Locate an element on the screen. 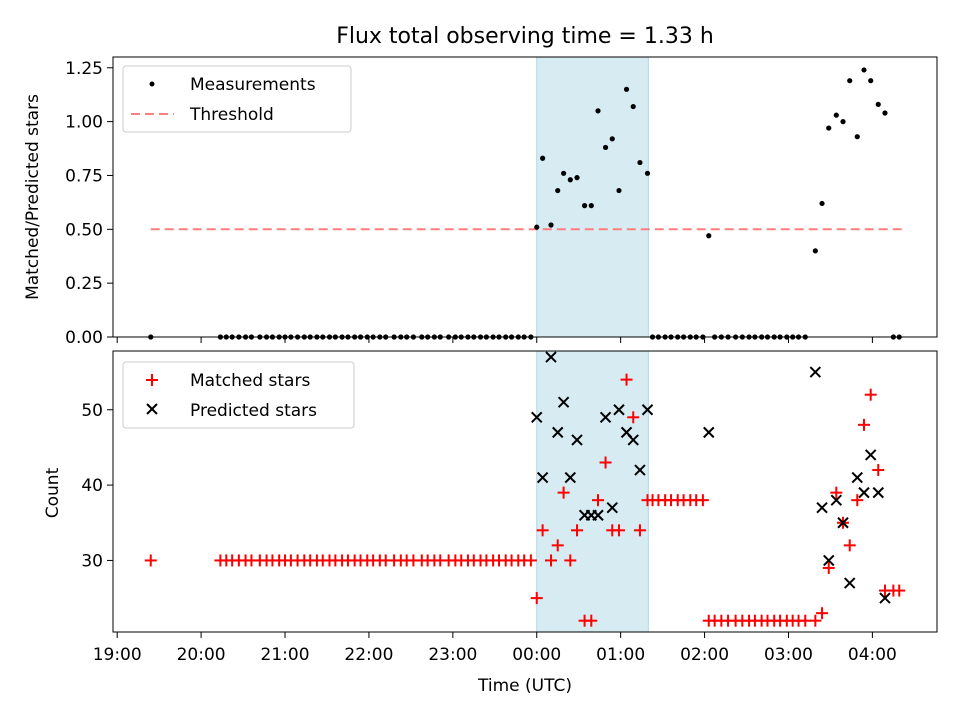 This screenshot has height=720, width=960. counts-y-axis-label: Count is located at coordinates (53, 492).